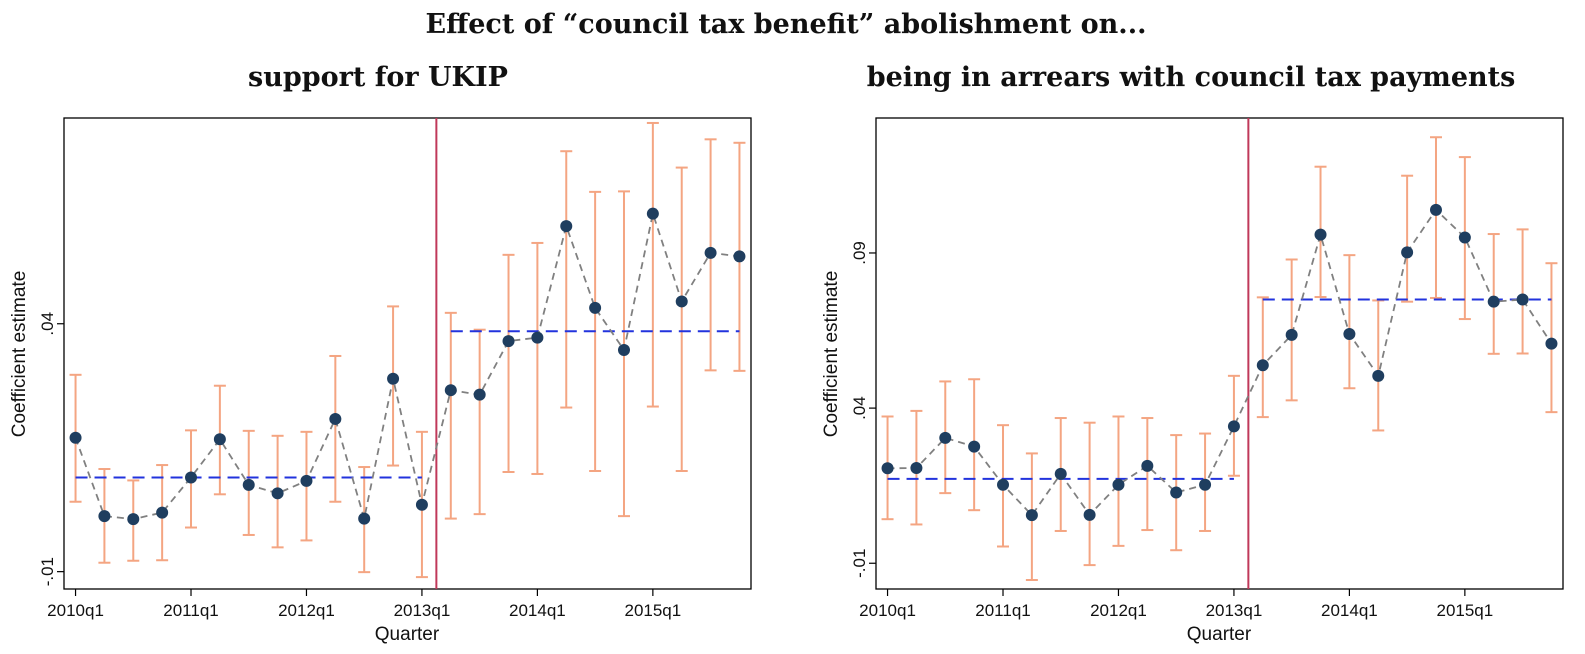 The width and height of the screenshot is (1585, 654). I want to click on x-axis-label-ukip: Quarter, so click(407, 634).